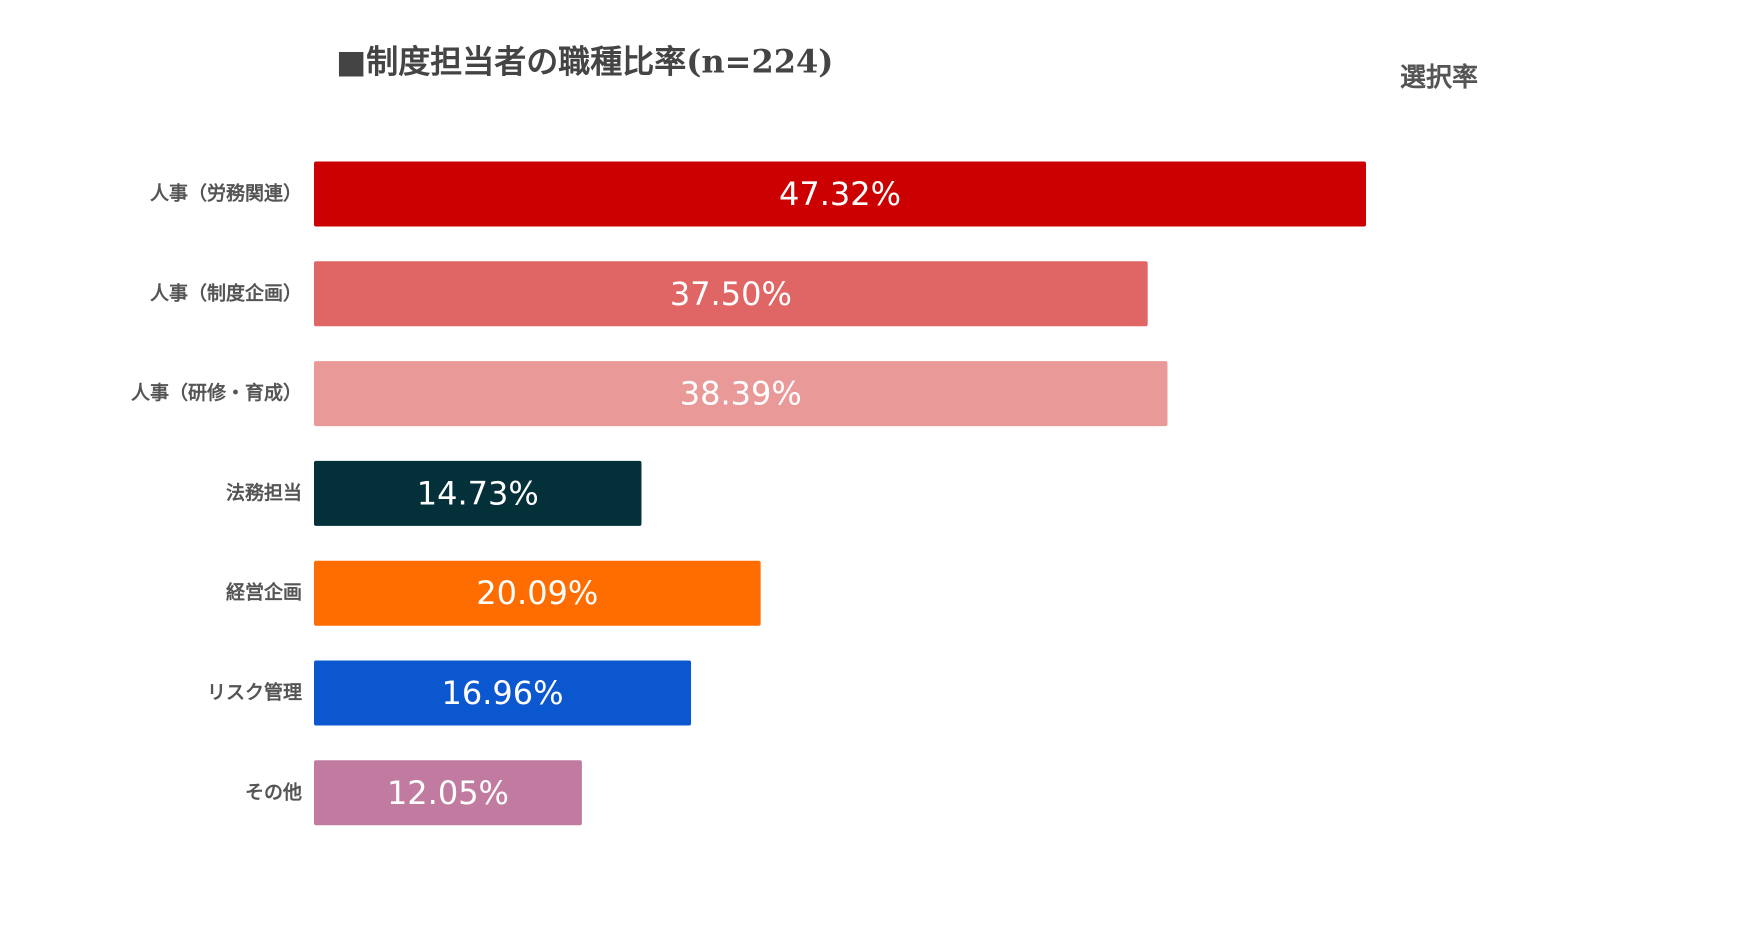 The image size is (1744, 952). What do you see at coordinates (264, 592) in the screenshot?
I see `category-label: 経営企画` at bounding box center [264, 592].